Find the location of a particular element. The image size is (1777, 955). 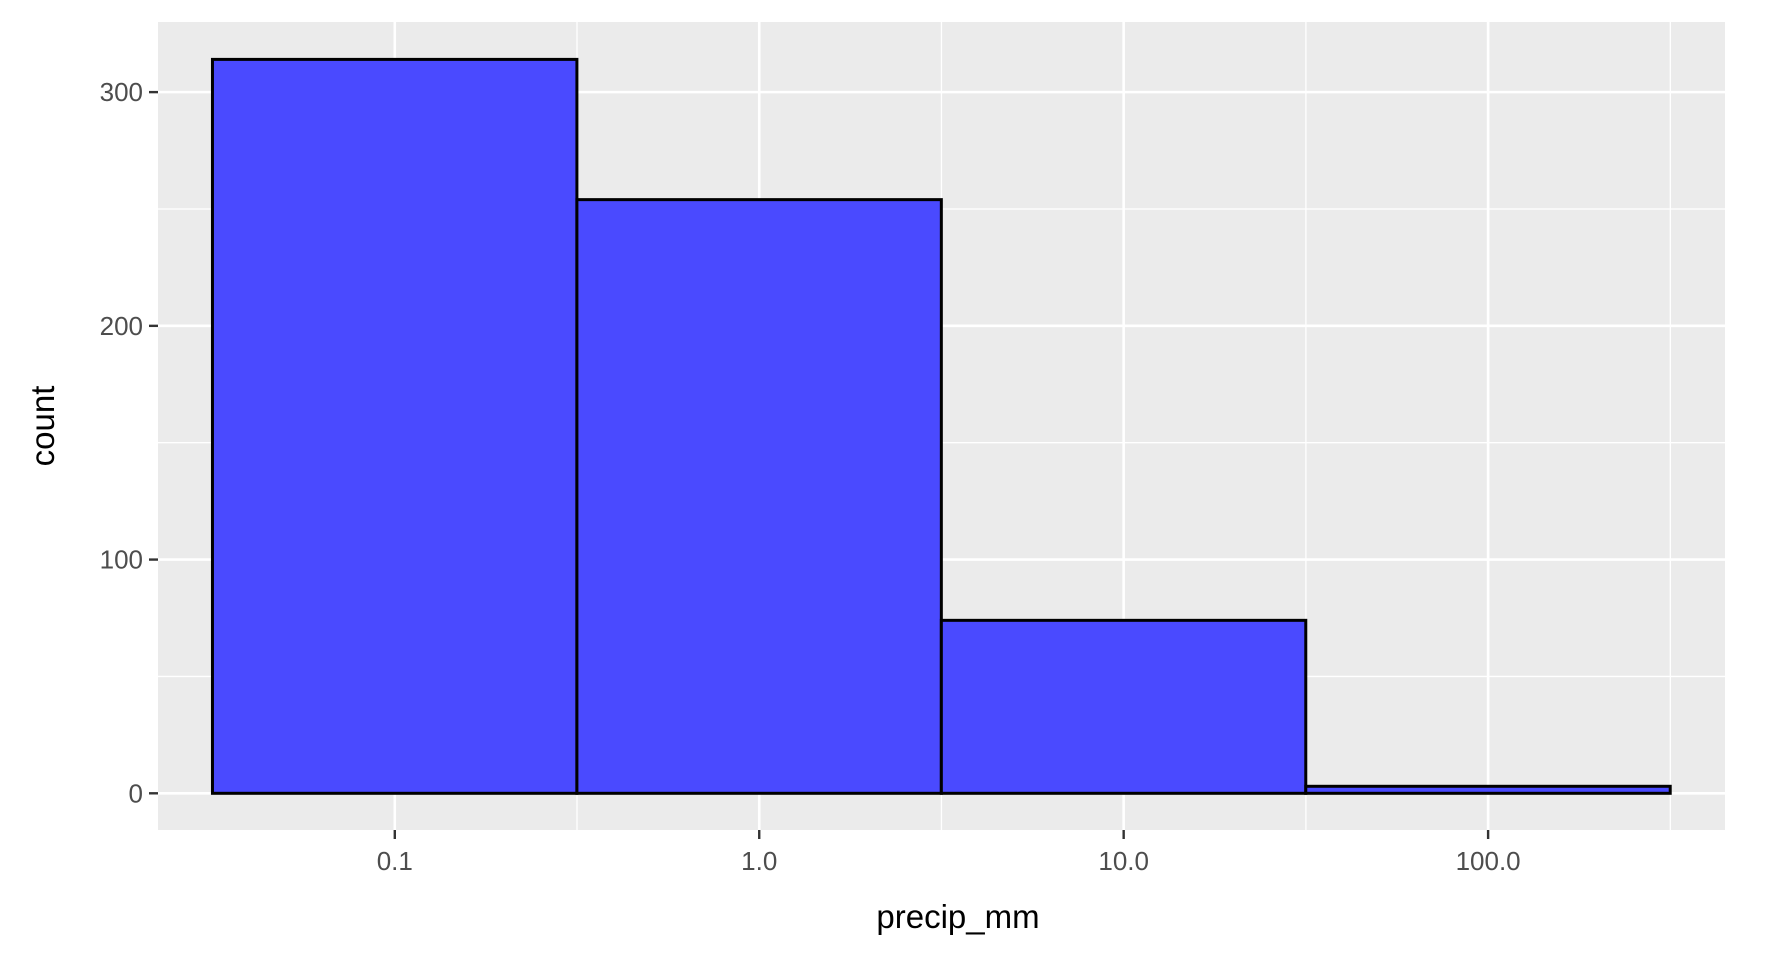

y-tick-label: 100 is located at coordinates (121, 560).